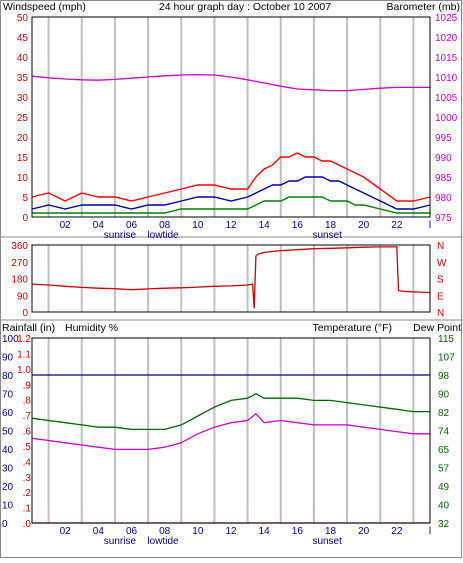 This screenshot has width=463, height=563. What do you see at coordinates (8, 413) in the screenshot?
I see `humidity-tick-60: 60` at bounding box center [8, 413].